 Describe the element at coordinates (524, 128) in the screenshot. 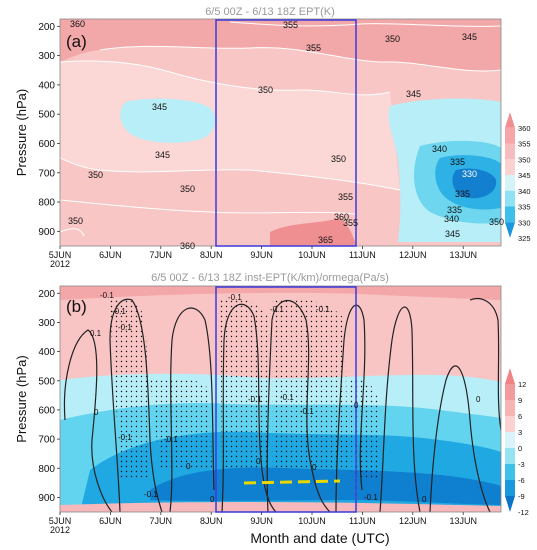

I see `colorbar-label: 360` at that location.